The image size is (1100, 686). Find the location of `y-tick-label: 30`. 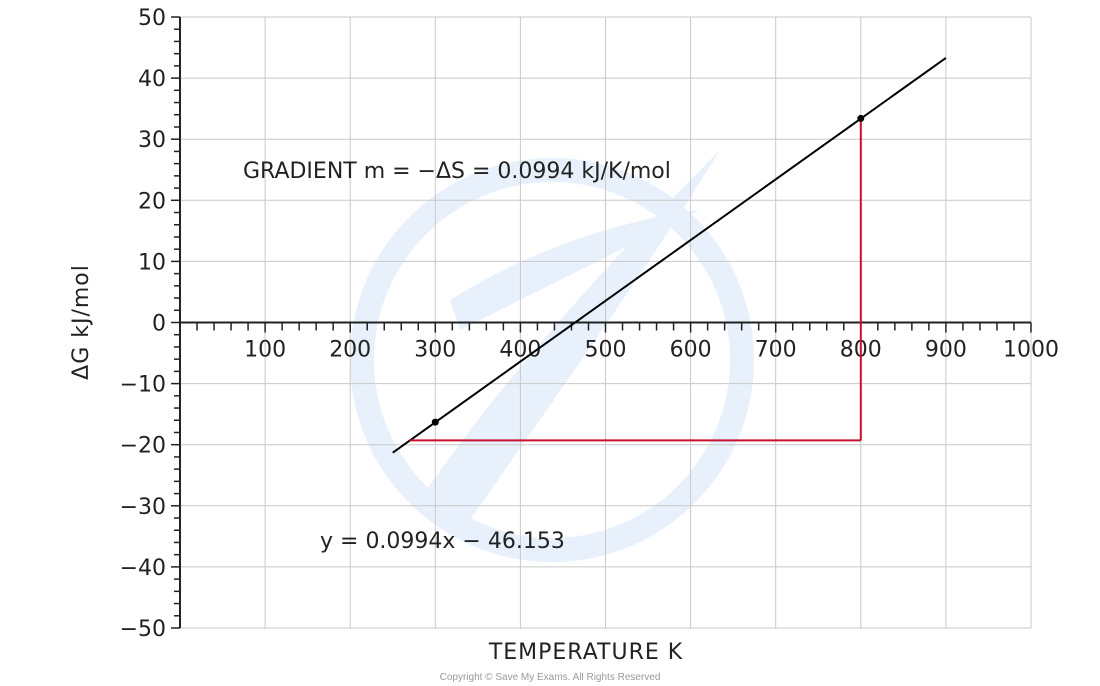

y-tick-label: 30 is located at coordinates (152, 140).